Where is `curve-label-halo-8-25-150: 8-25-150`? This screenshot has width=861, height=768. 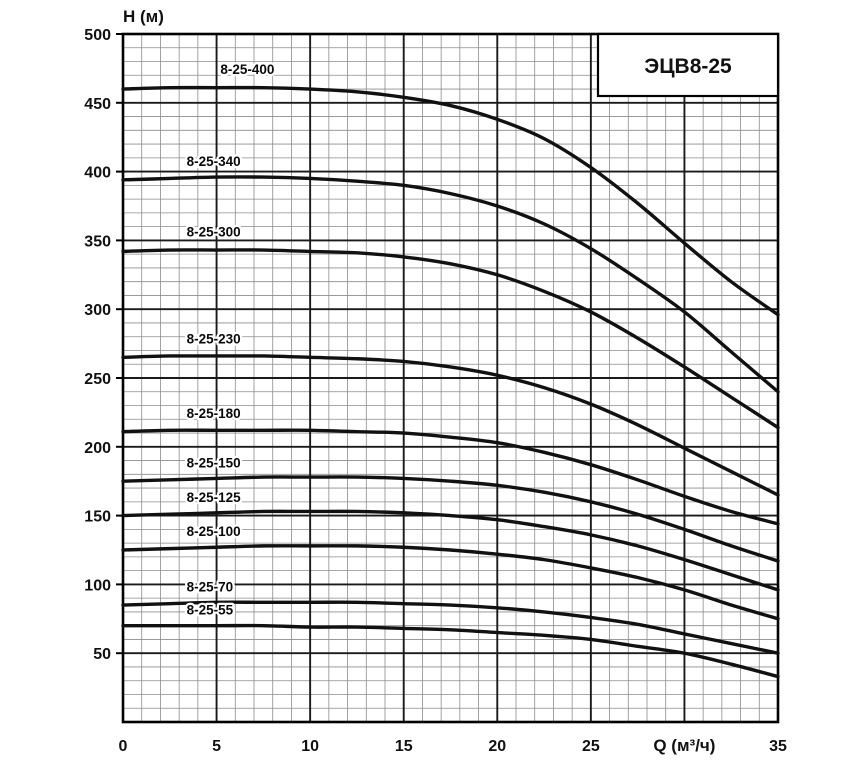 curve-label-halo-8-25-150: 8-25-150 is located at coordinates (214, 462).